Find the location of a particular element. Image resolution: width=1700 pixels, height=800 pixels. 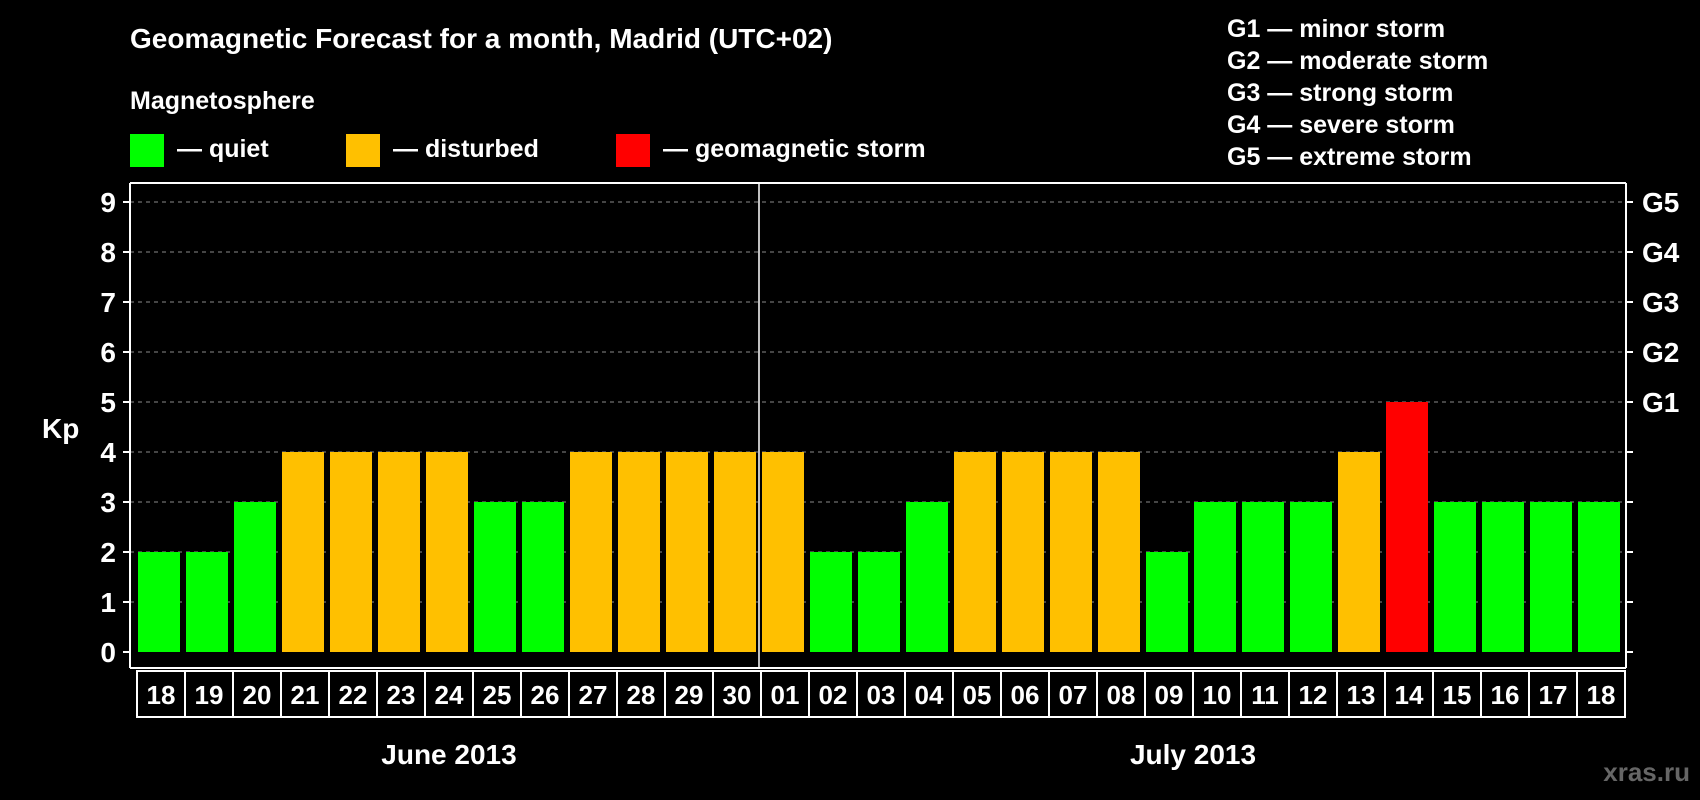

day-label-30: 18 is located at coordinates (1601, 695).